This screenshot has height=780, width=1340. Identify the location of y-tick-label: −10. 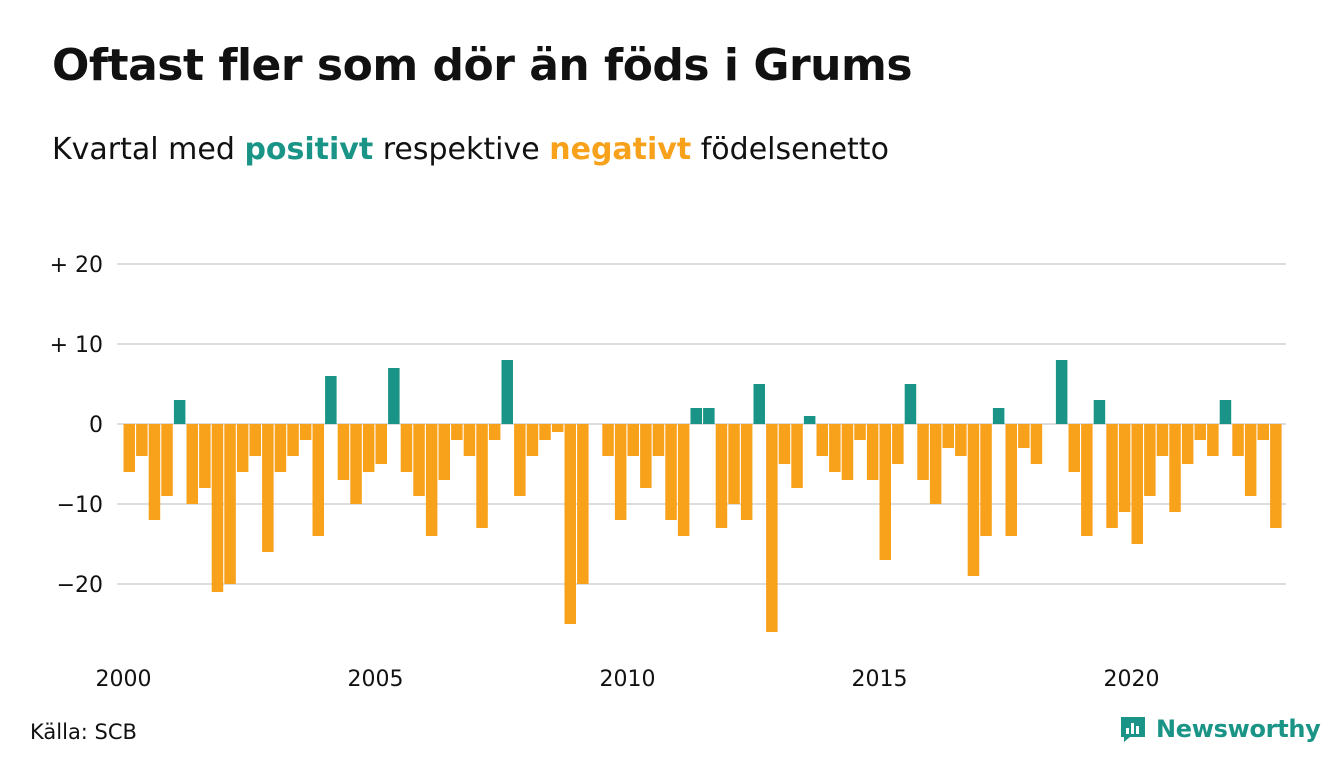
(80, 505).